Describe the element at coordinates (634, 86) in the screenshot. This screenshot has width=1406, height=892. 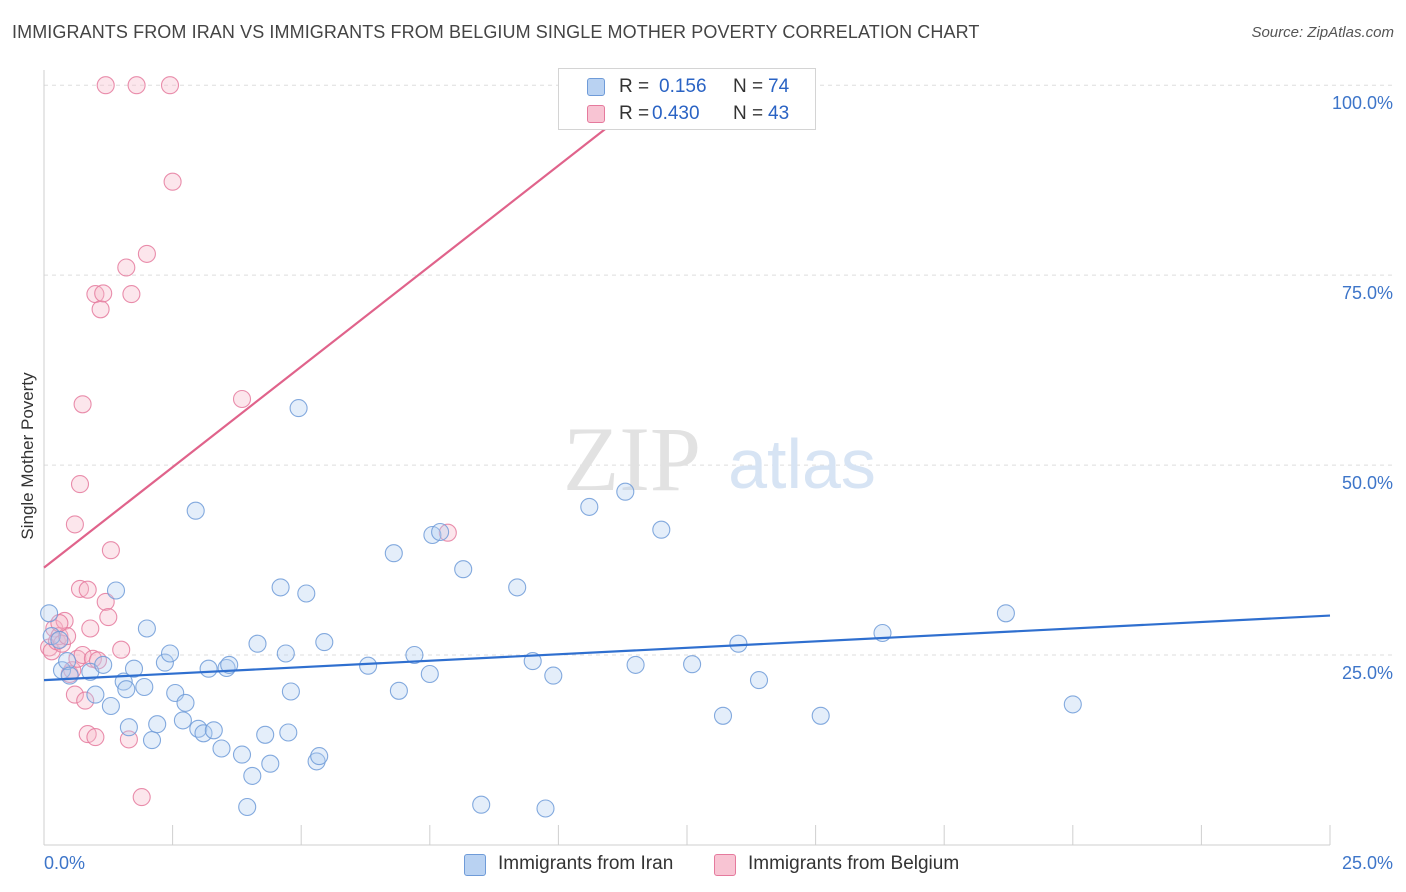
I see `r-label: R =` at that location.